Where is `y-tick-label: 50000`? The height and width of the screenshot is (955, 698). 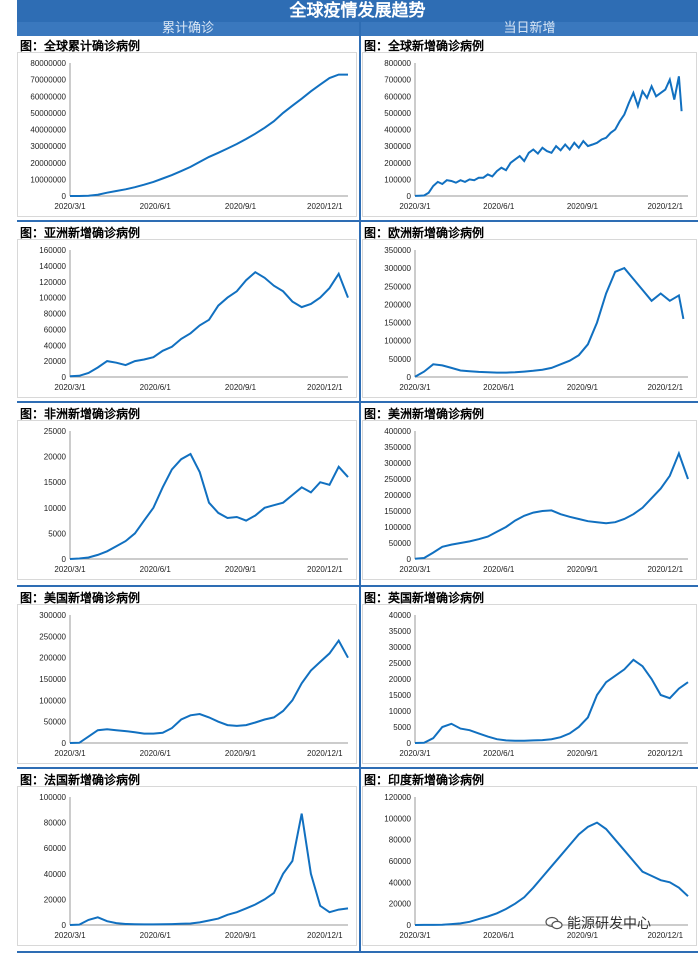
y-tick-label: 50000 is located at coordinates (400, 359).